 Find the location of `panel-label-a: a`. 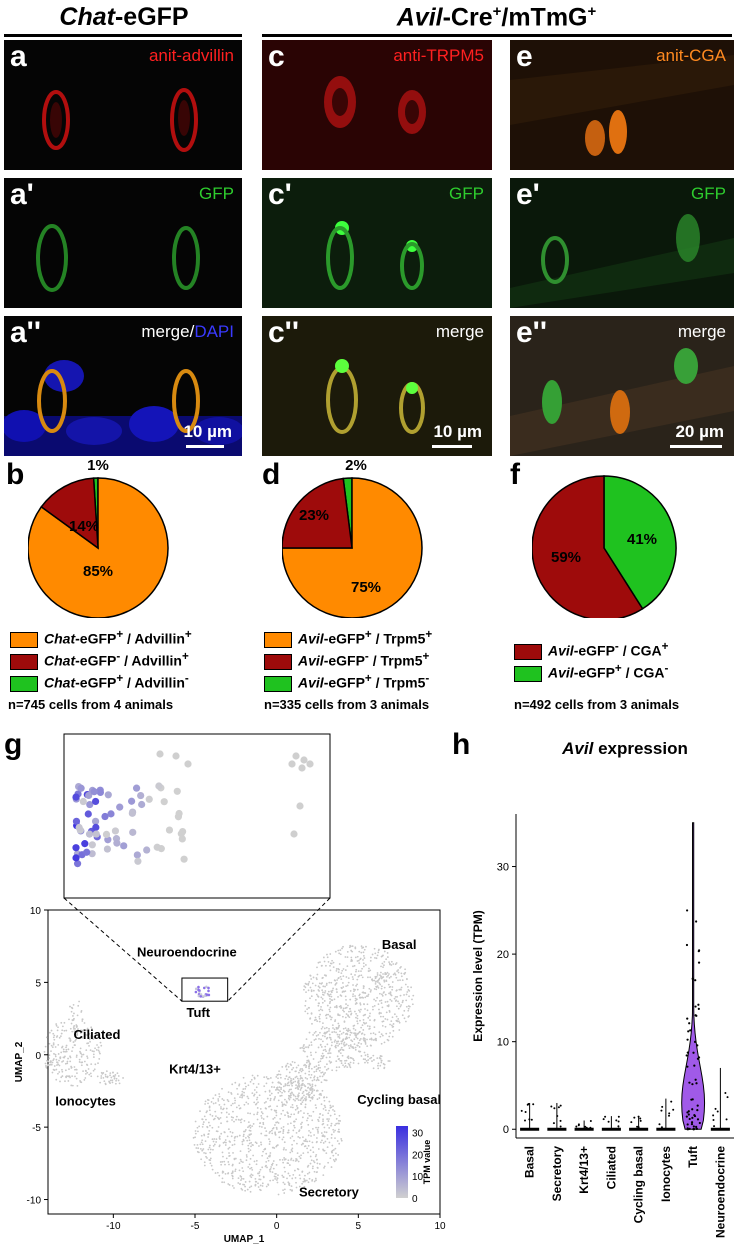

panel-label-a: a is located at coordinates (18, 56).